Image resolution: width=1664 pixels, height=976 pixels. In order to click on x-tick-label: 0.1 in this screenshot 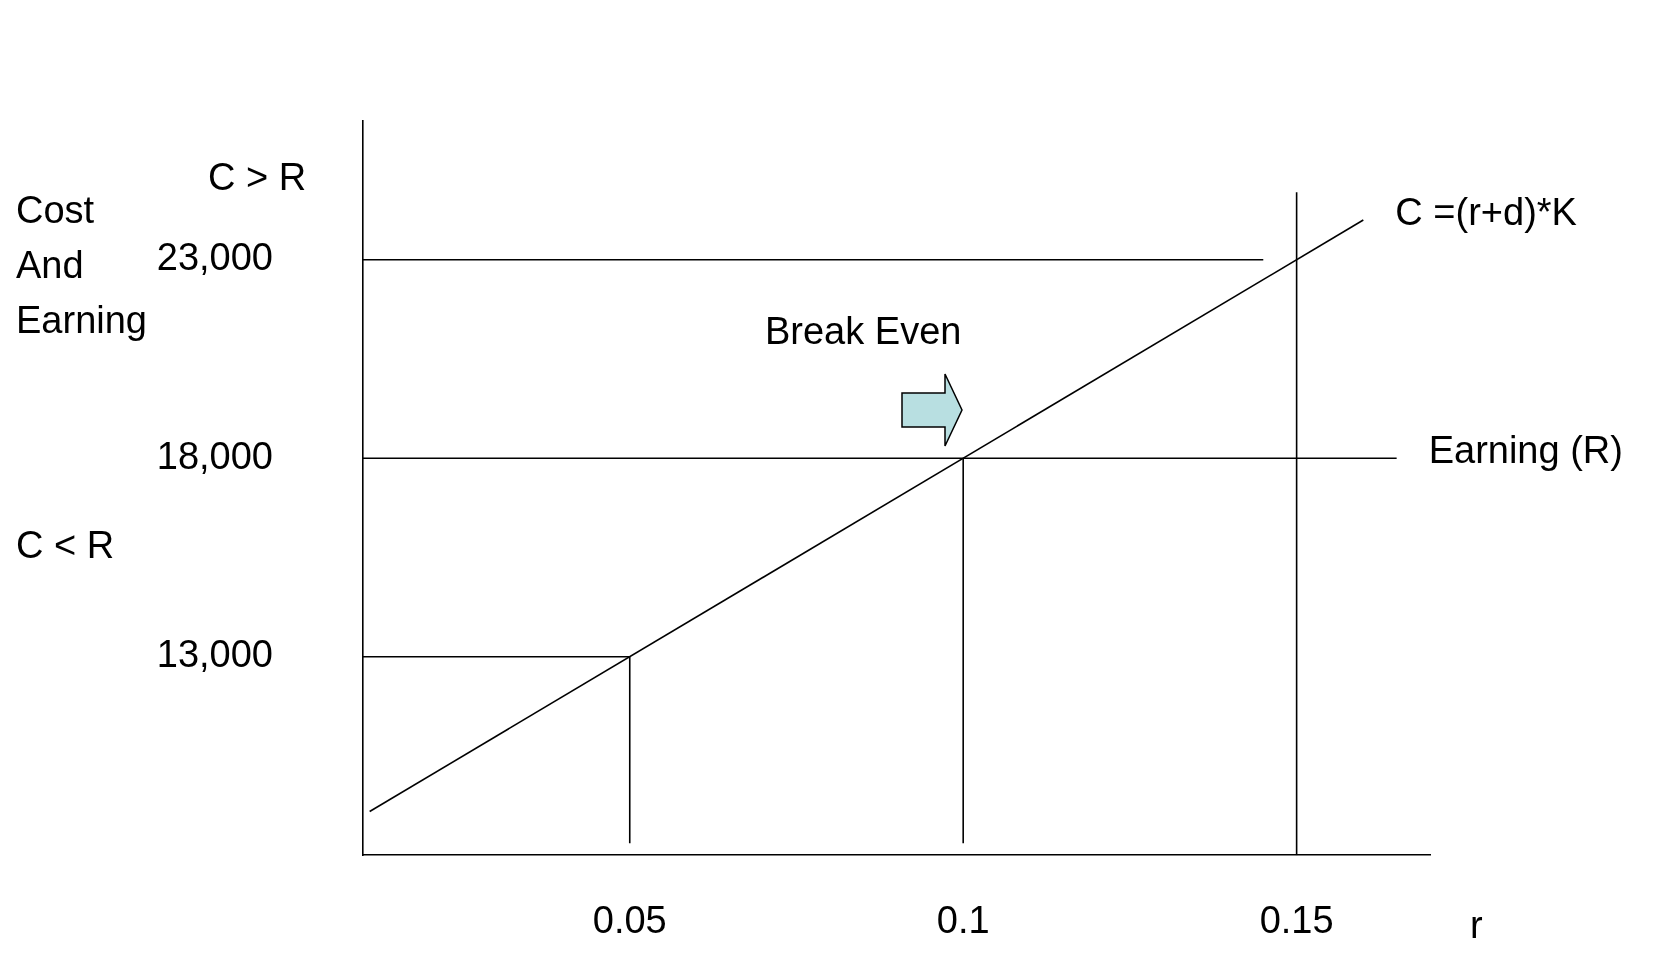, I will do `click(963, 920)`.